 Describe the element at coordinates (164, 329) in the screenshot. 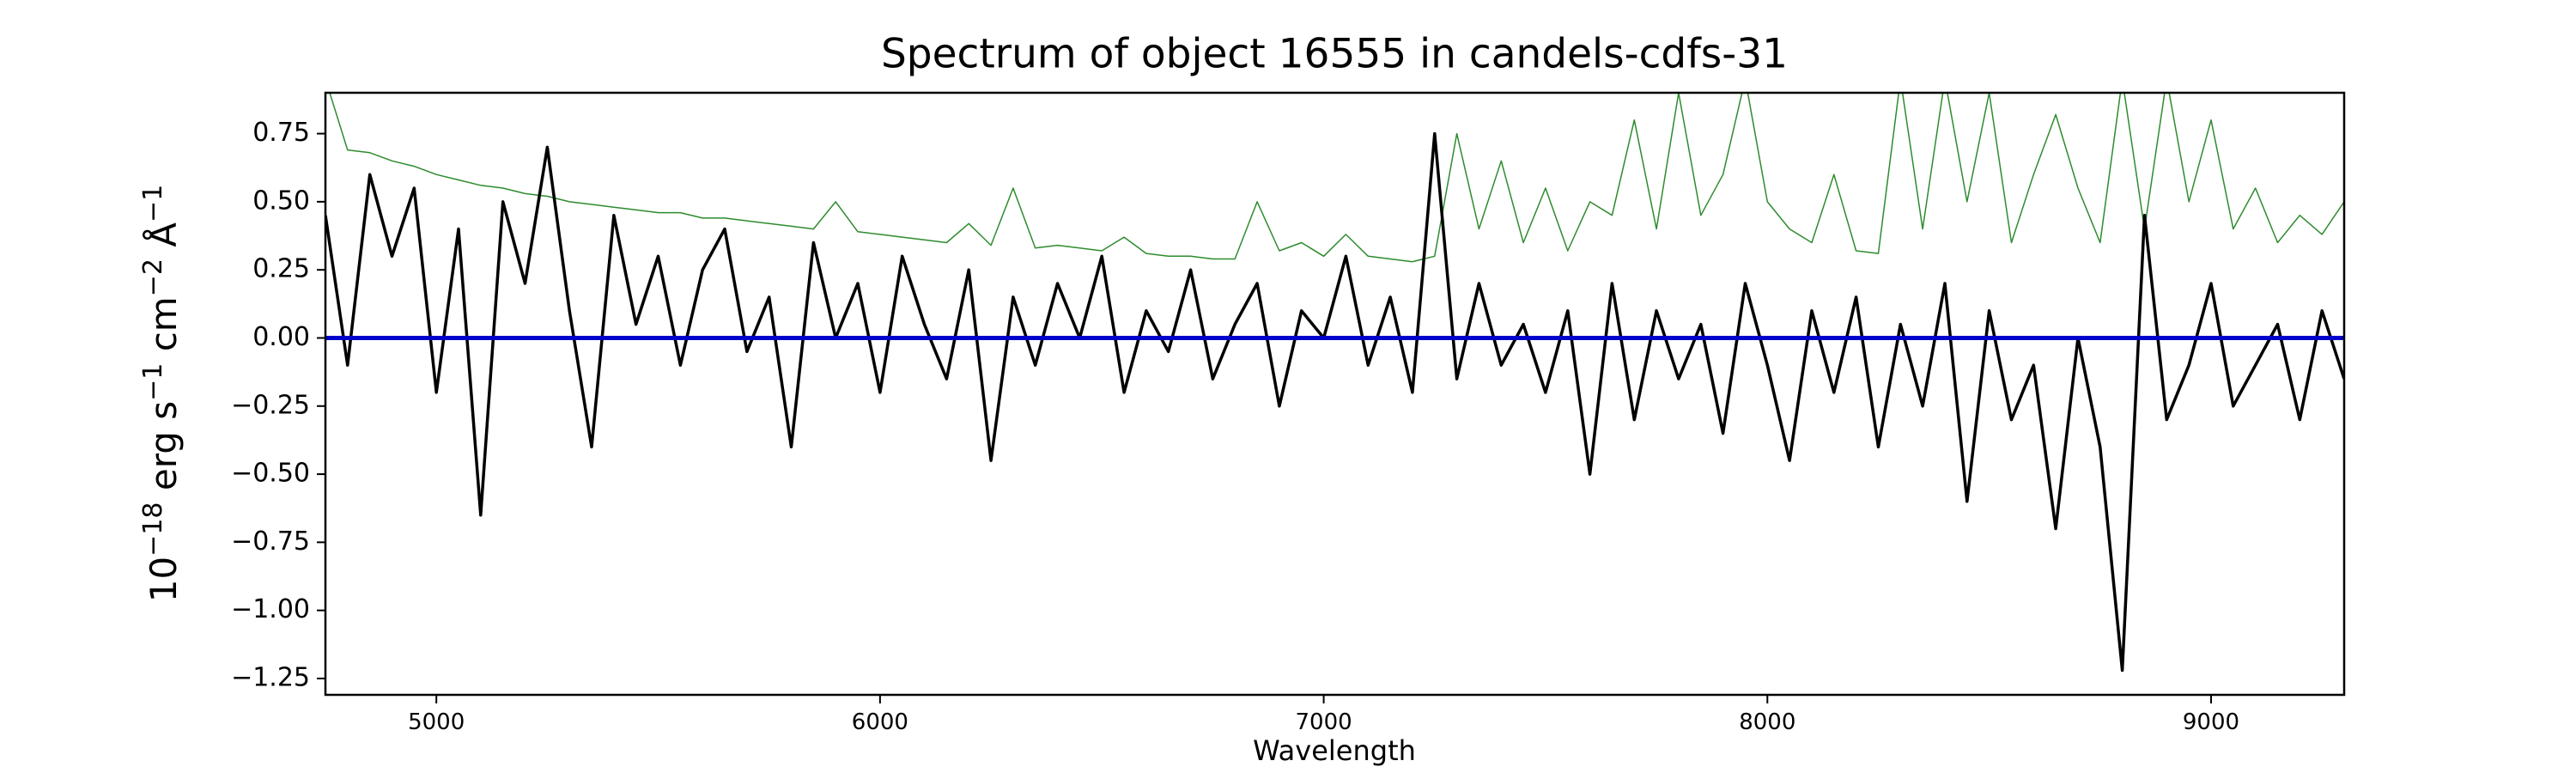

I see `y-label-part: cm` at that location.